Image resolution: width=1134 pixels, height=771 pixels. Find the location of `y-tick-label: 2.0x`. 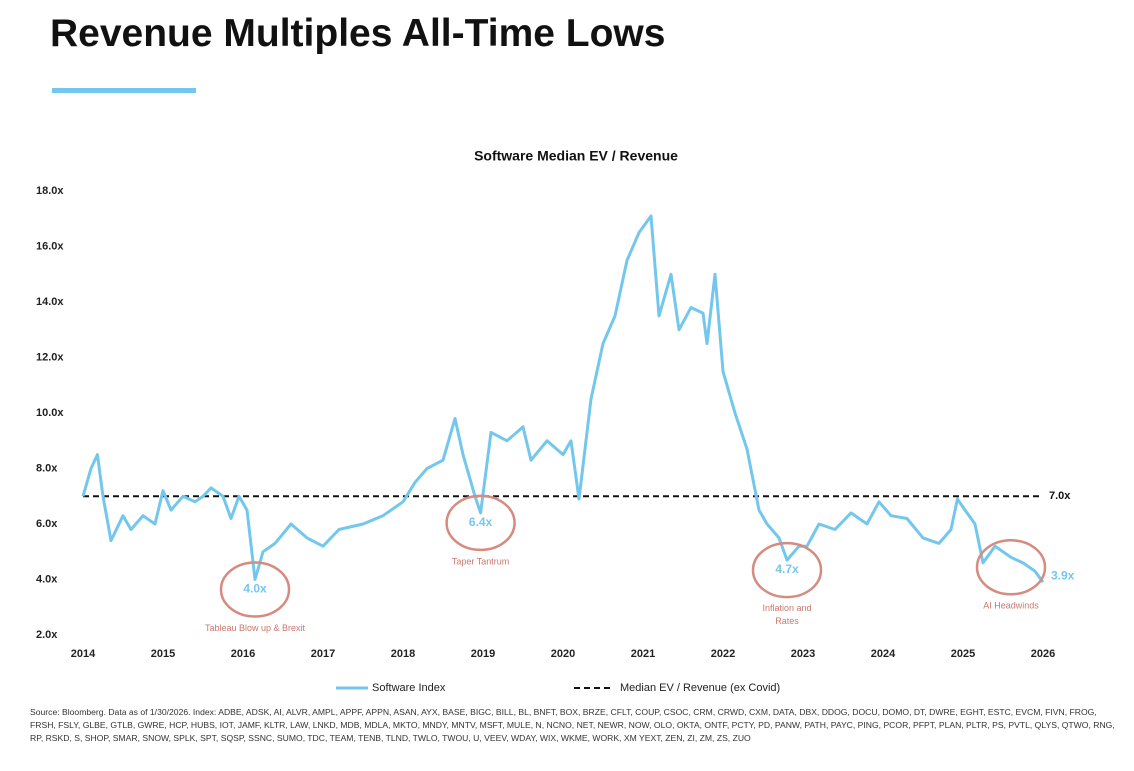

y-tick-label: 2.0x is located at coordinates (47, 635).